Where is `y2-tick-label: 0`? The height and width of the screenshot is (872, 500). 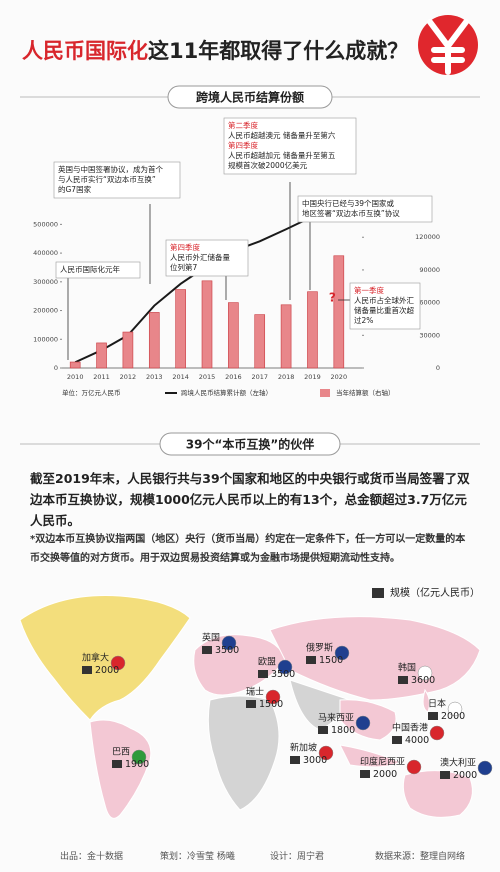
y2-tick-label: 0 is located at coordinates (438, 368).